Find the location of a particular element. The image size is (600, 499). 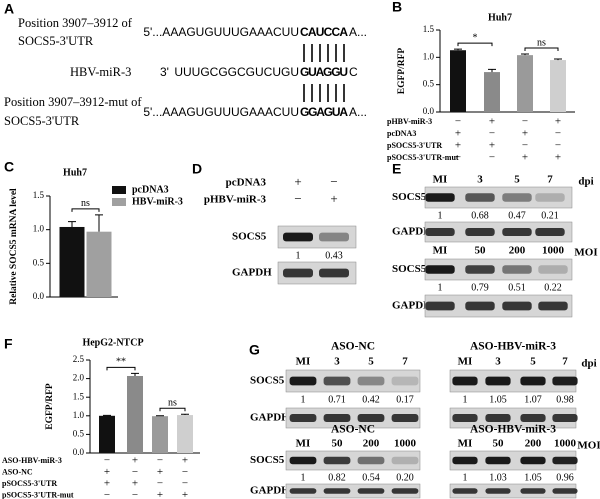

significance-label: * is located at coordinates (475, 37).